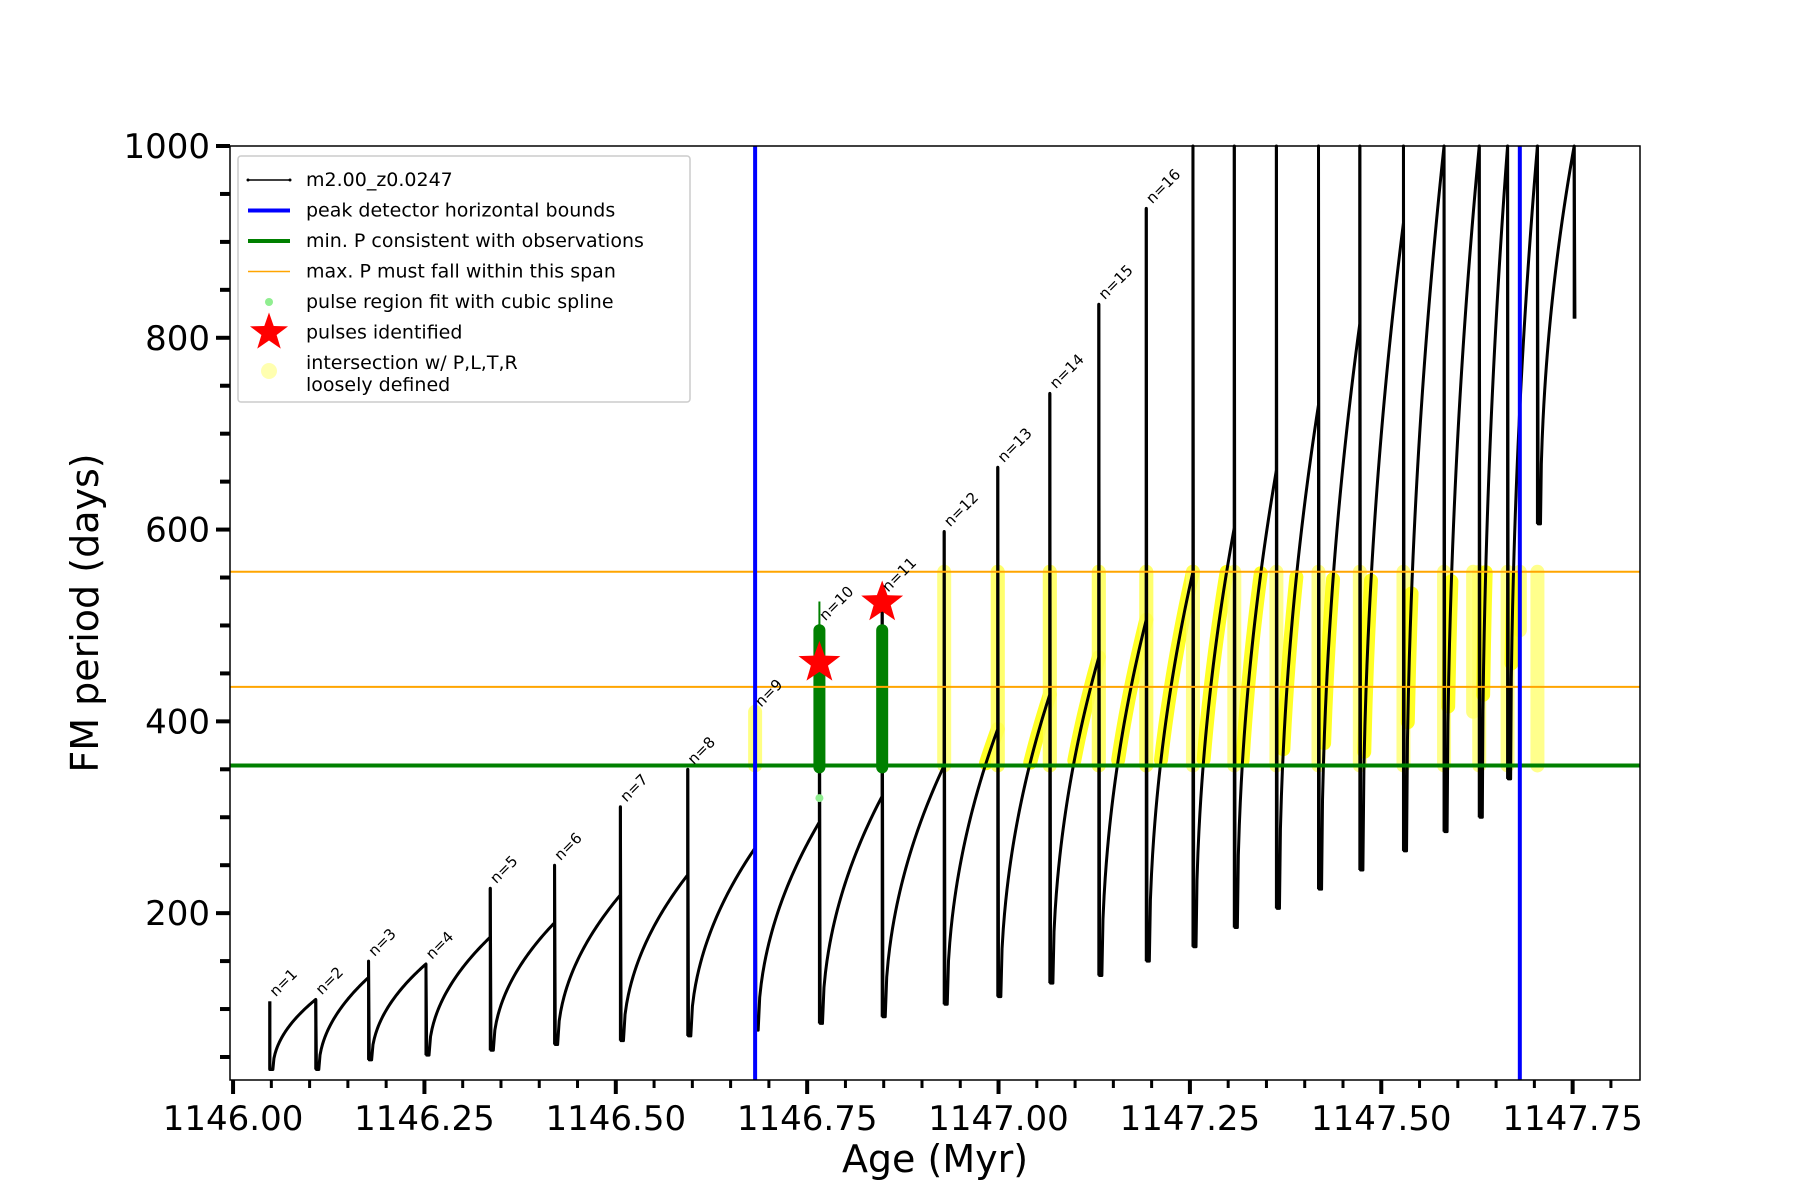 The width and height of the screenshot is (1800, 1200). Describe the element at coordinates (439, 945) in the screenshot. I see `pulse-label: n=4` at that location.